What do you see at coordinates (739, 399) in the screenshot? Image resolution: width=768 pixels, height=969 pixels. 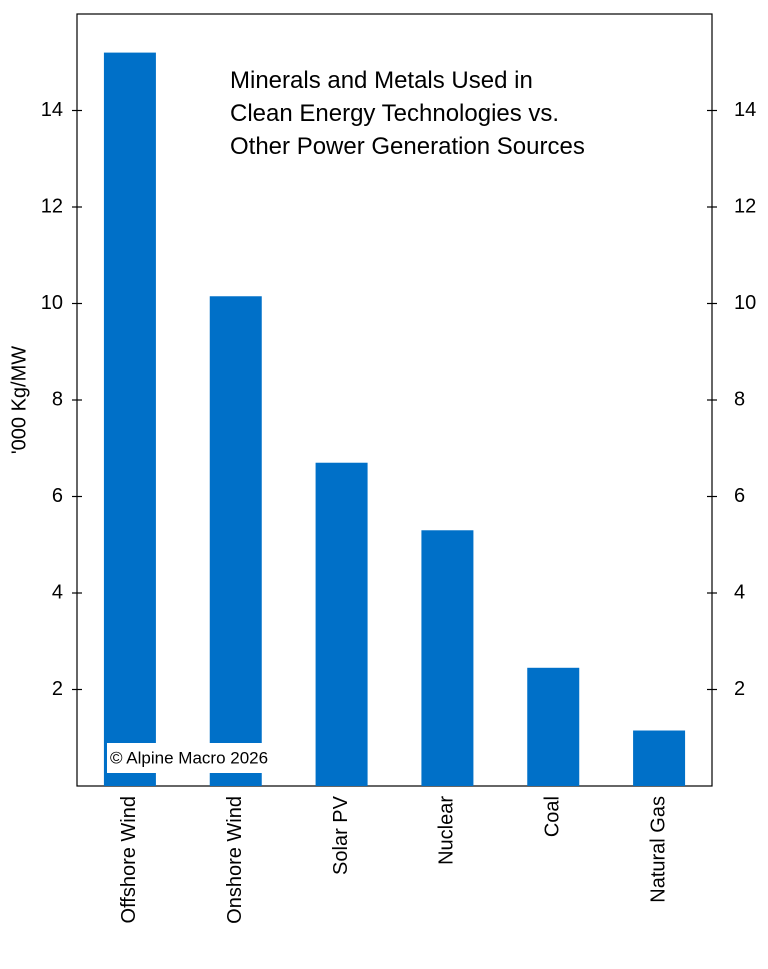 I see `y2-tick-label: 8` at bounding box center [739, 399].